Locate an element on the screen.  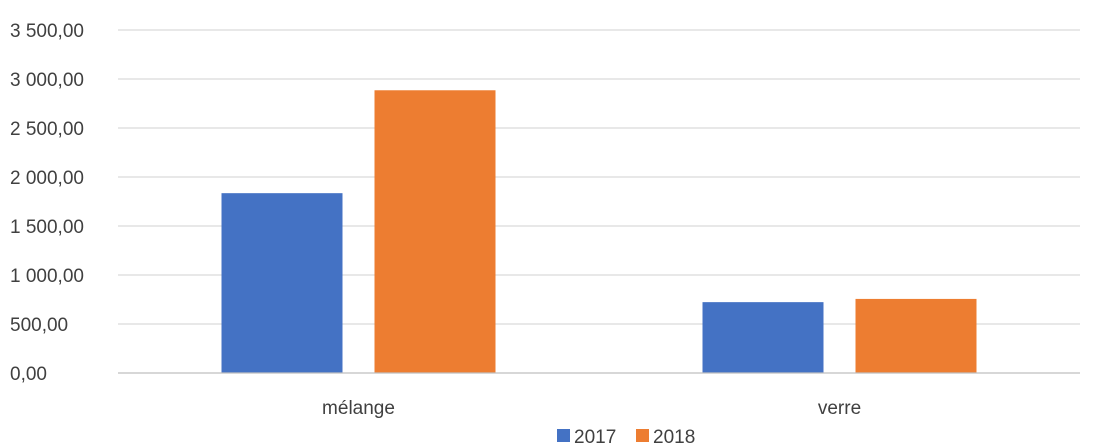
y-tick-label: 1 500,00 is located at coordinates (47, 227).